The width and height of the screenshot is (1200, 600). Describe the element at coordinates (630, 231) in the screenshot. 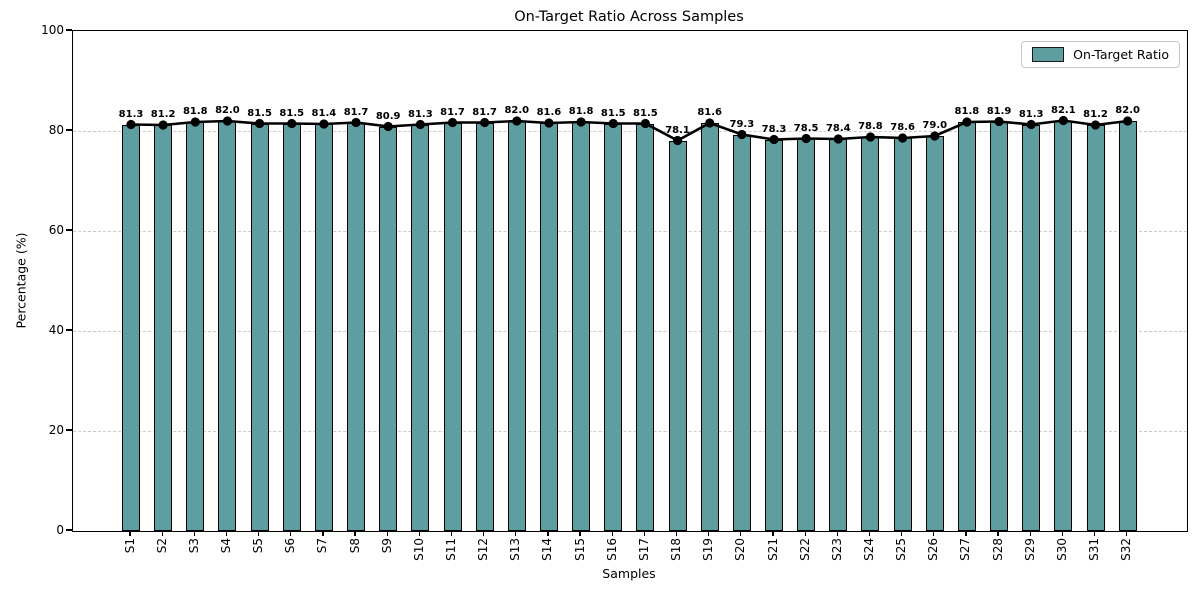

I see `gridline` at that location.